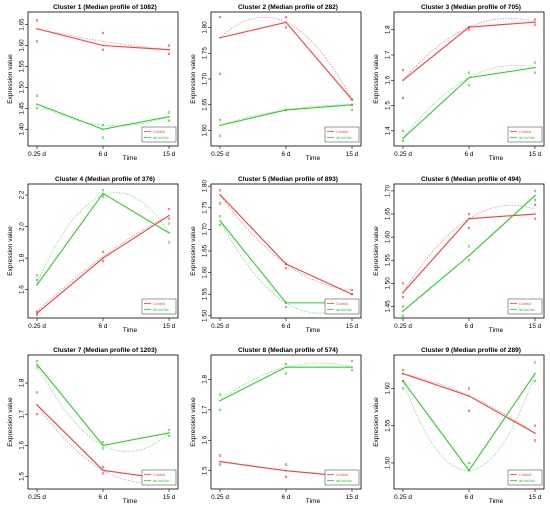  What do you see at coordinates (205, 229) in the screenshot?
I see `cluster-5-ytick-label: 1.70` at bounding box center [205, 229].